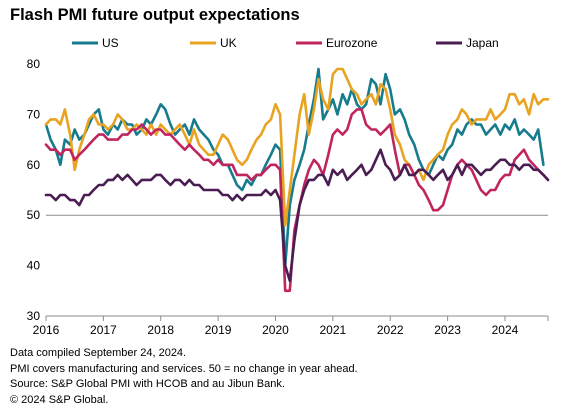  Describe the element at coordinates (155, 15) in the screenshot. I see `chart-title: Flash PMI future output expectations` at that location.